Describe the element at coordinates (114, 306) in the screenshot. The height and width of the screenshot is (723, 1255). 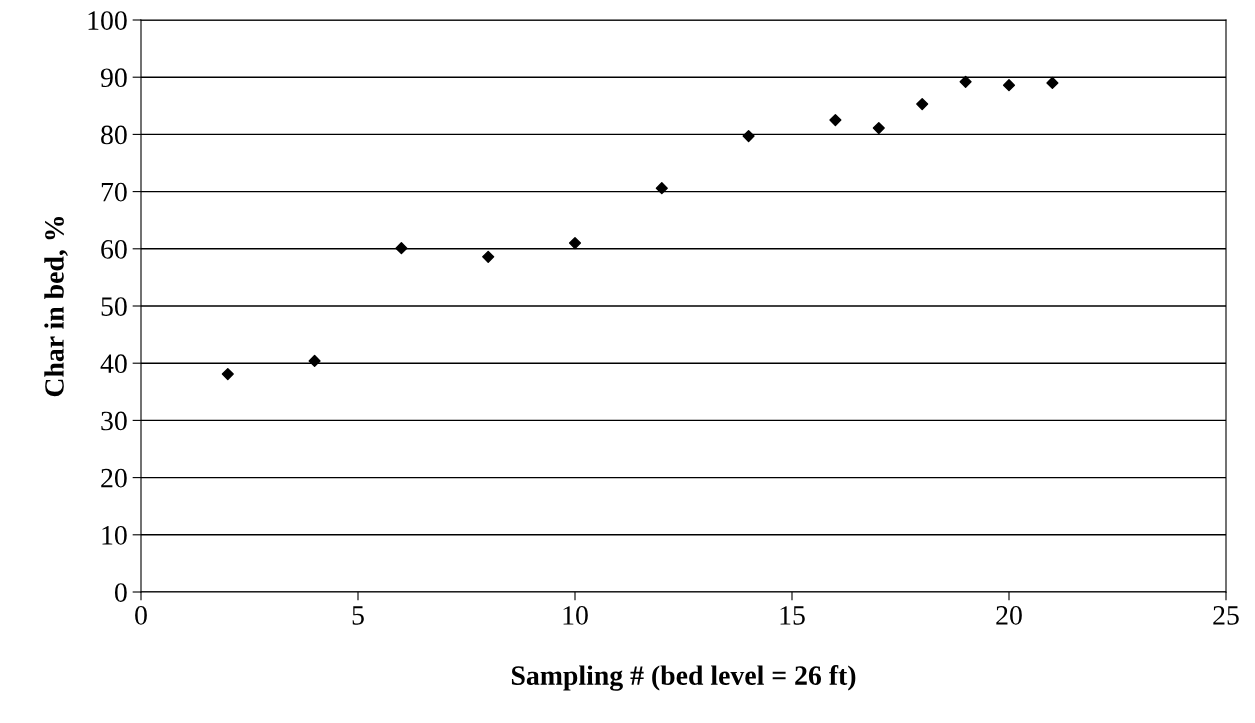
I see `y-tick-label: 50` at that location.